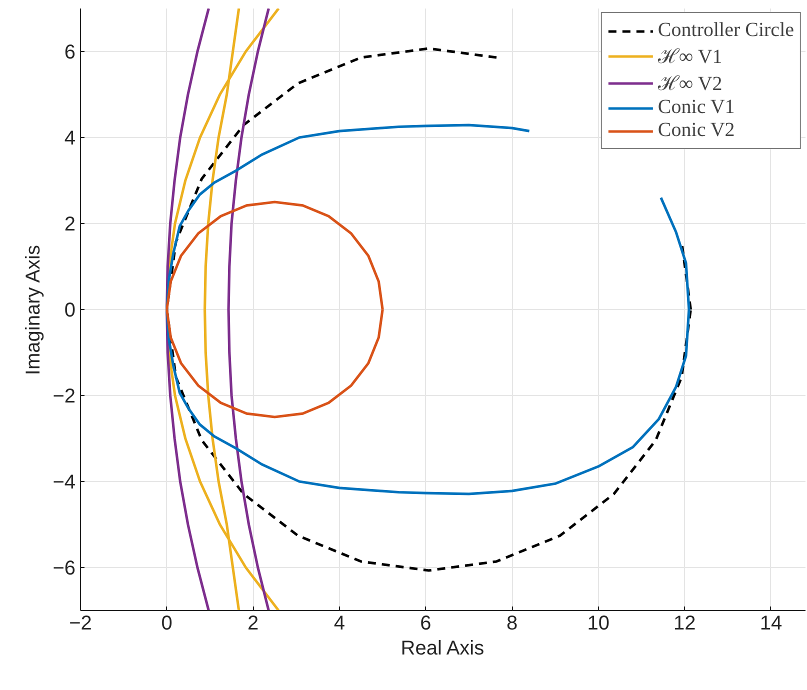 Image resolution: width=807 pixels, height=690 pixels. Describe the element at coordinates (70, 225) in the screenshot. I see `y-tick-label: 2` at that location.